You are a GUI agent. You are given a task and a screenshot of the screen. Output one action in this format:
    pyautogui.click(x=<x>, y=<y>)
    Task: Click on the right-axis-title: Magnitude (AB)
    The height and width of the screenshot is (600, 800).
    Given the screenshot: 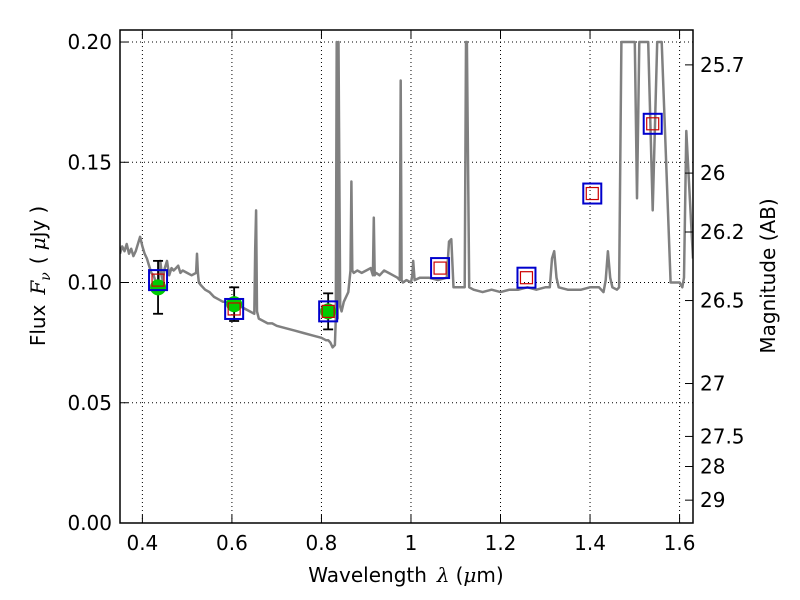 What is the action you would take?
    pyautogui.click(x=768, y=275)
    